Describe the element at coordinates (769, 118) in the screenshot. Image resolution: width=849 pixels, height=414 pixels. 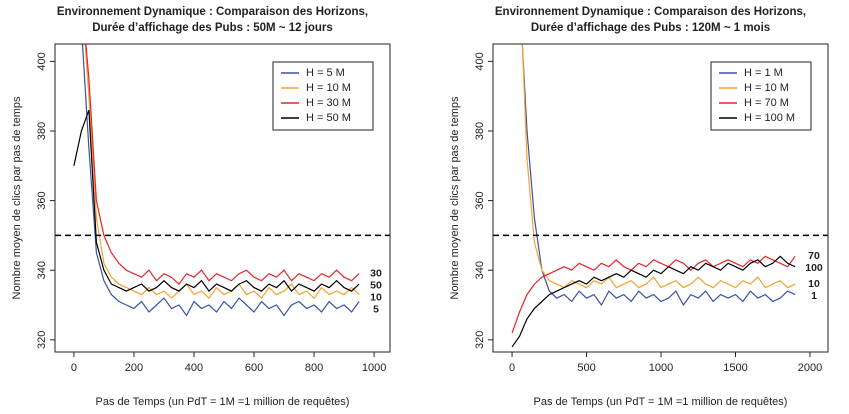
I see `legend-label: H = 100 M` at that location.